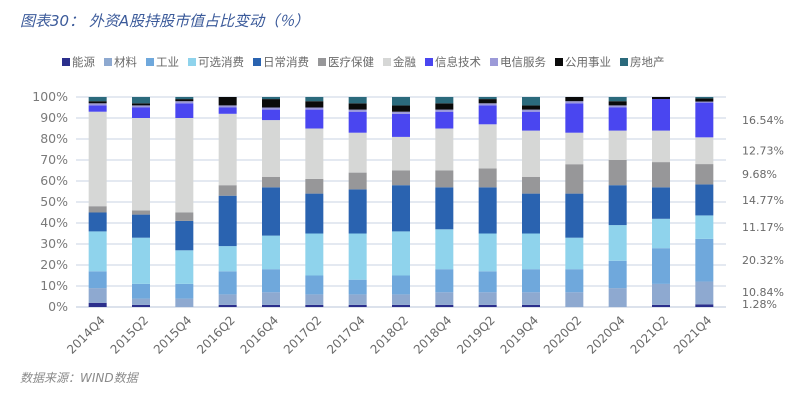 The image size is (800, 400). What do you see at coordinates (54, 117) in the screenshot?
I see `y-tick-label: 90%` at bounding box center [54, 117].